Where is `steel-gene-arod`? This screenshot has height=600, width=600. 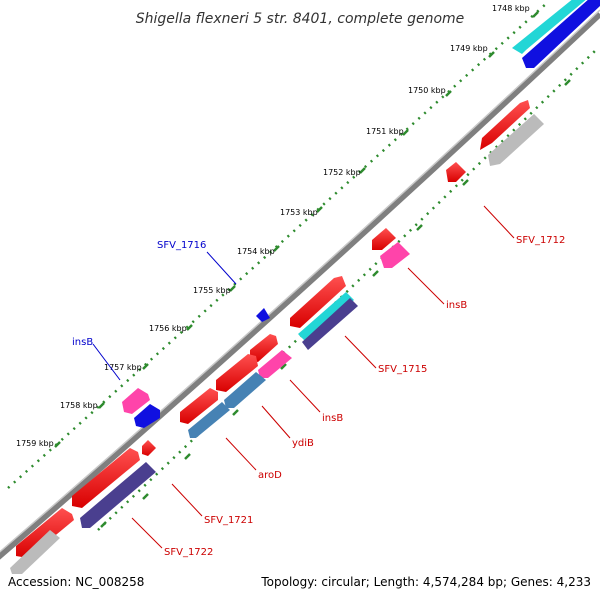 steel-gene-arod is located at coordinates (209, 420).